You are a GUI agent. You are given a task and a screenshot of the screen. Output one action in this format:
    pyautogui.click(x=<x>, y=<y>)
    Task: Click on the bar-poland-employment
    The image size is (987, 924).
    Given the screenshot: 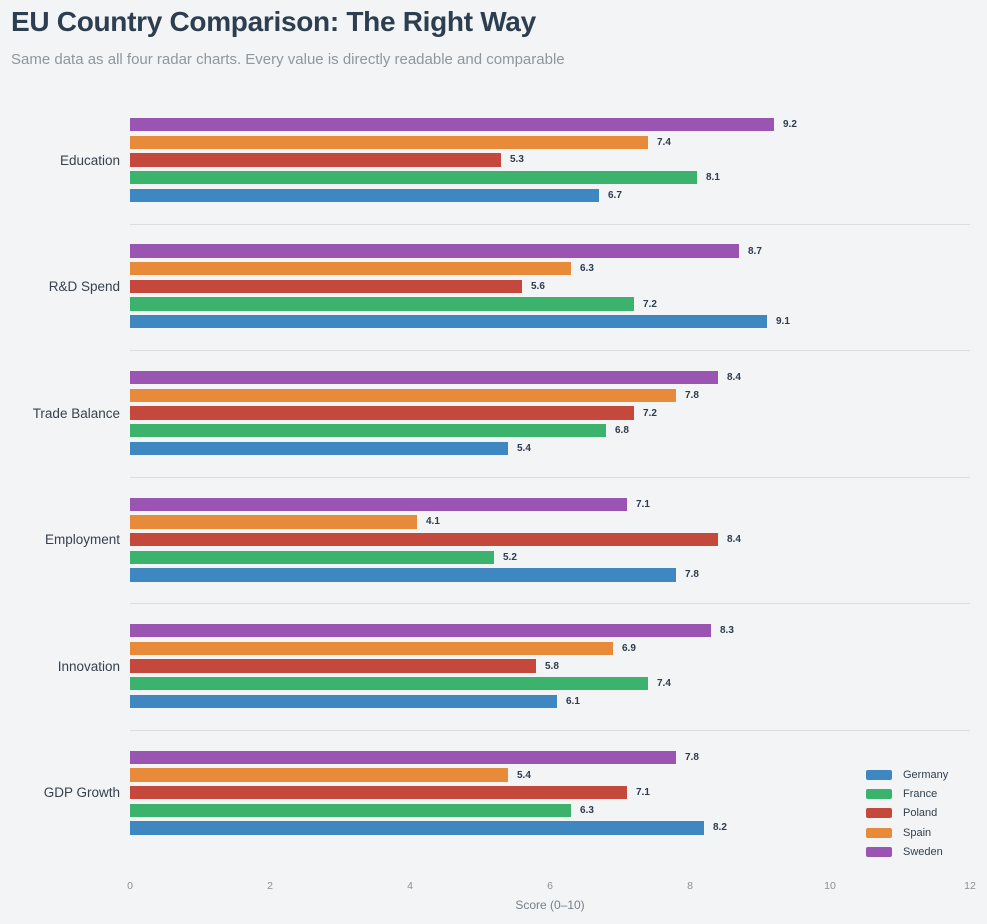 What is the action you would take?
    pyautogui.click(x=424, y=539)
    